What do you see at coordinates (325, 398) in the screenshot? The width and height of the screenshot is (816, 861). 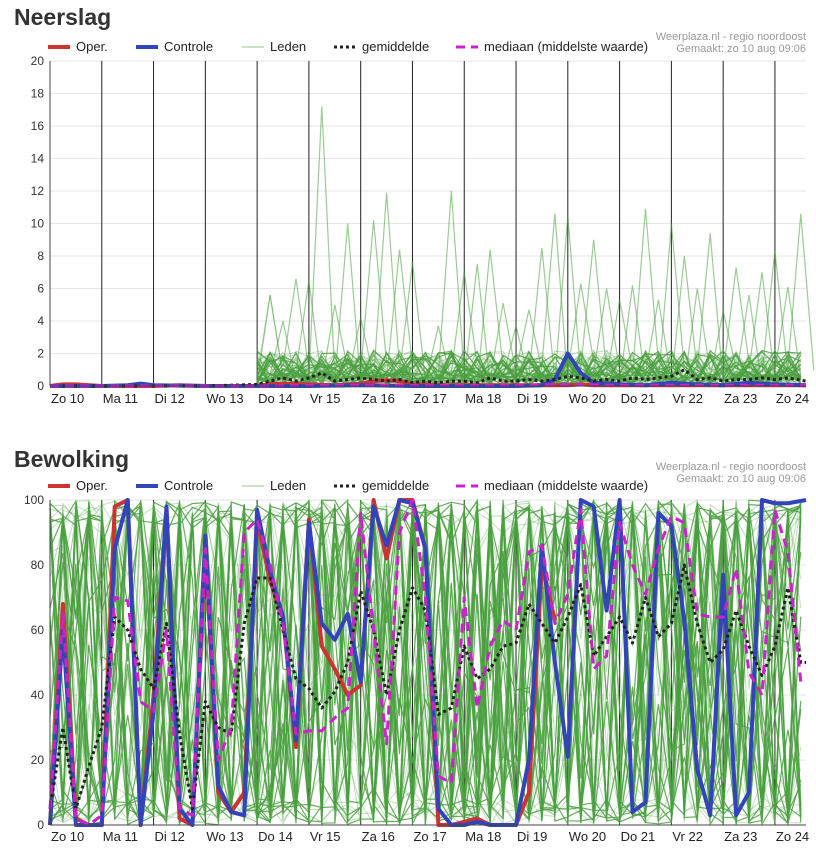 I see `x-tick-label: Vr 15` at bounding box center [325, 398].